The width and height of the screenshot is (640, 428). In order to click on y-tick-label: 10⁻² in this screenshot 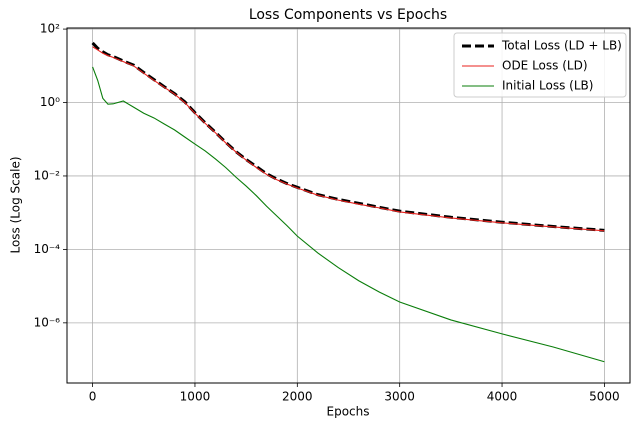, I will do `click(47, 175)`.